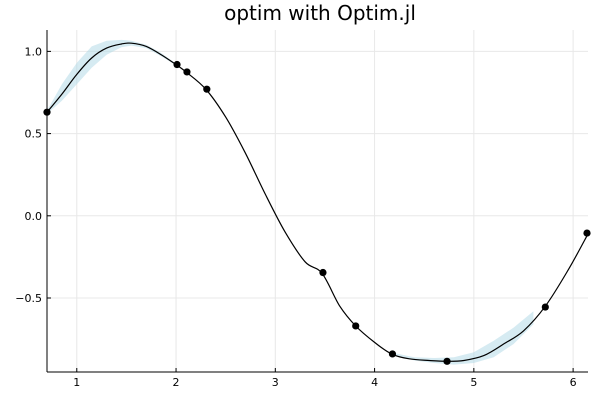  Describe the element at coordinates (76, 382) in the screenshot. I see `x-tick-label-0: 1` at that location.